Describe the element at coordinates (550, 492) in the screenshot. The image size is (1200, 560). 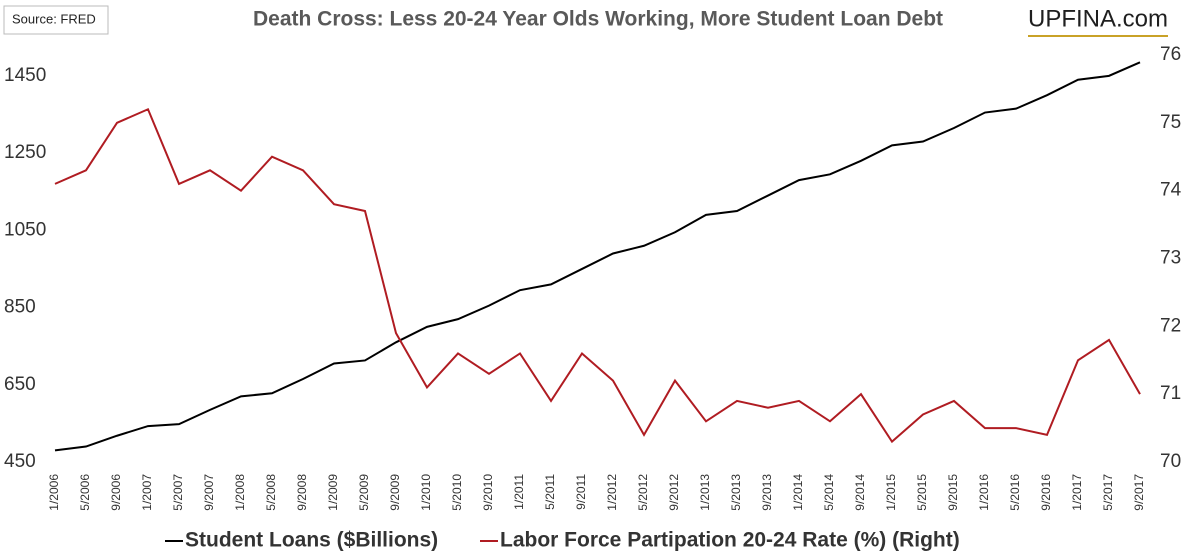
I see `x-tick-label: 5/2011` at that location.